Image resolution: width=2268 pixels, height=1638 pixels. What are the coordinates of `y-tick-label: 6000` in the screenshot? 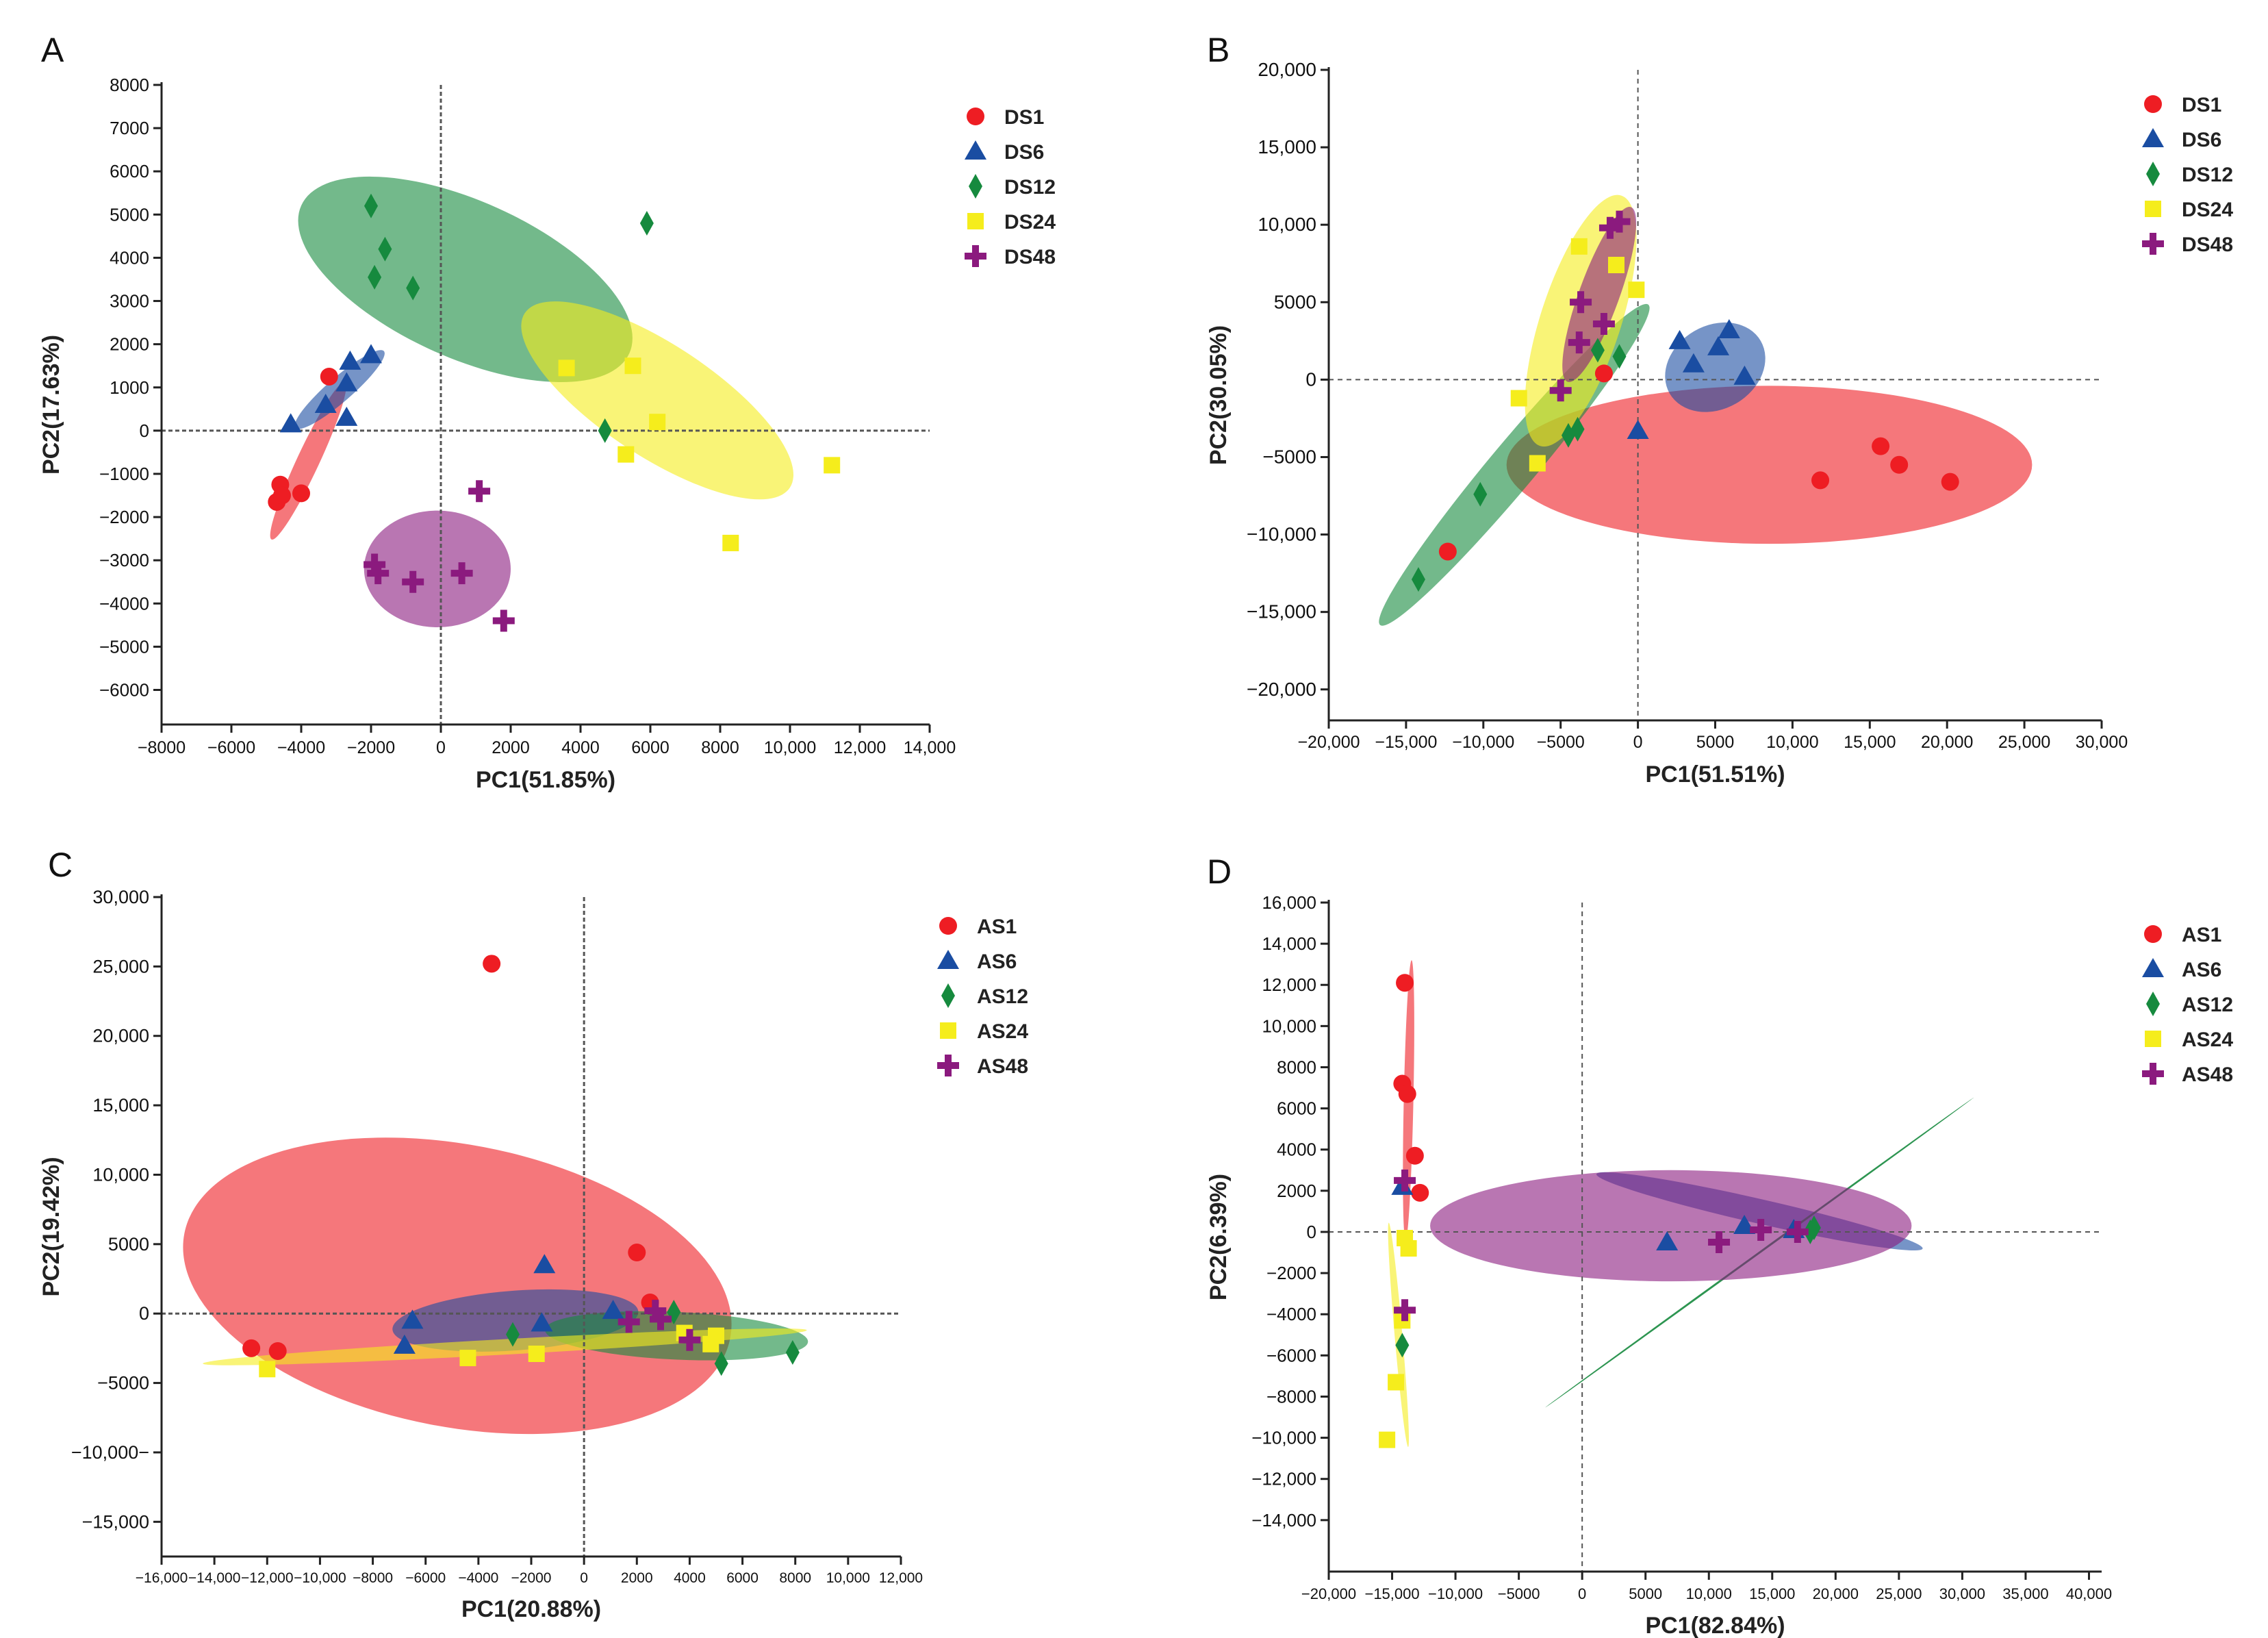 It's located at (129, 171).